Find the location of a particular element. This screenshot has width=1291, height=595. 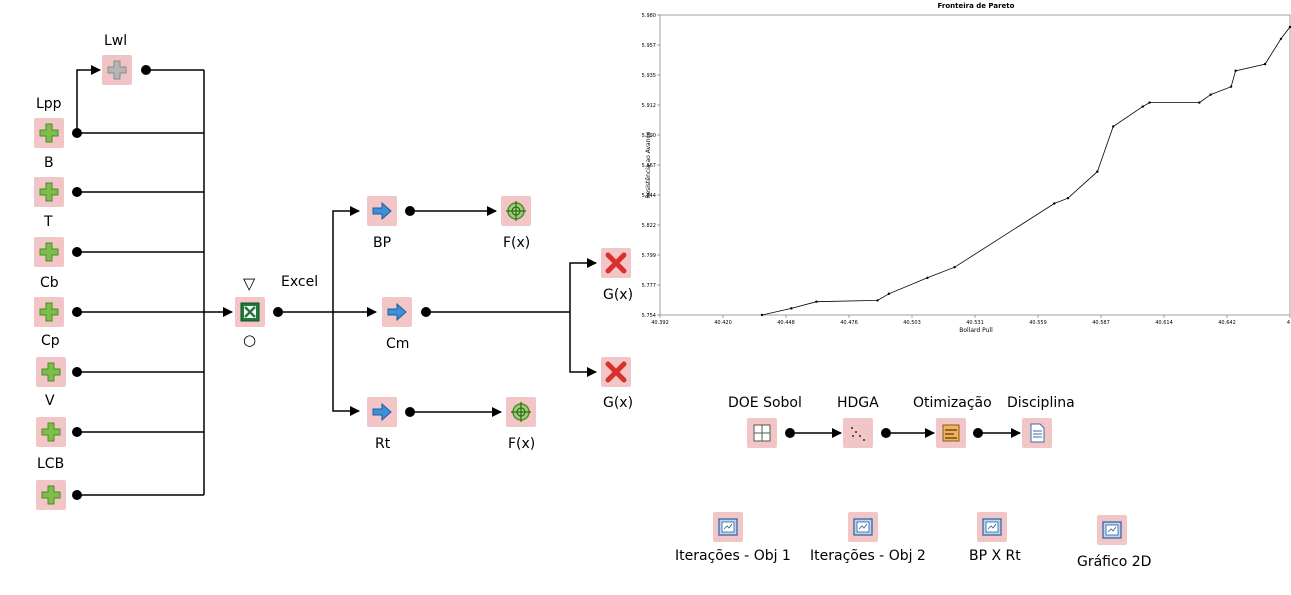

pipeline-label-opt: Otimização is located at coordinates (952, 403).